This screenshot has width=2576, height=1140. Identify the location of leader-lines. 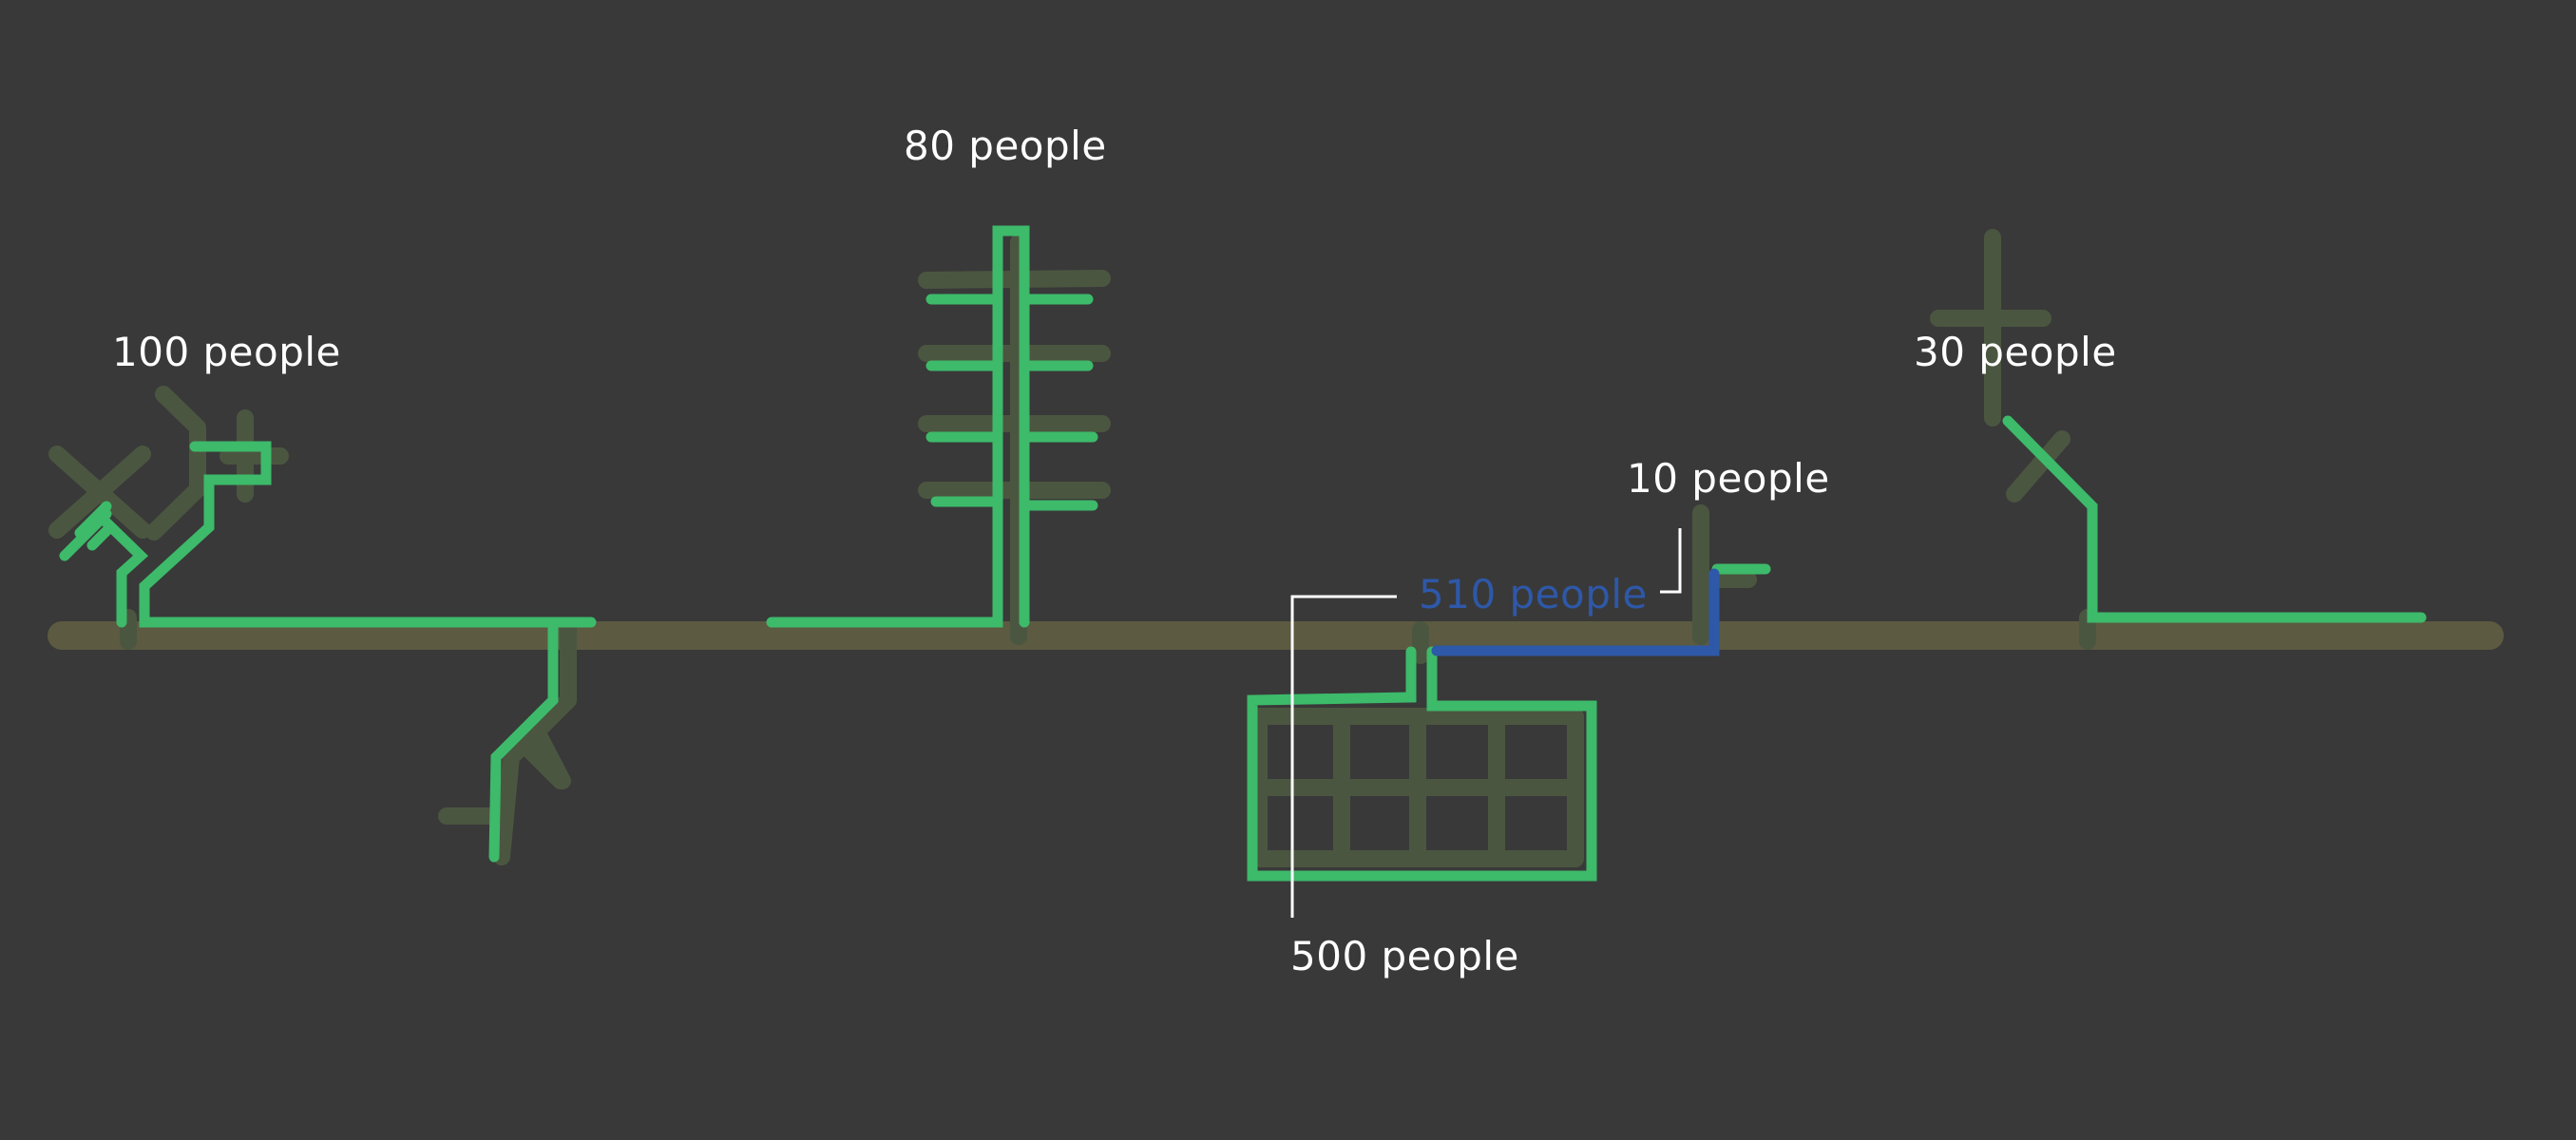
(1486, 723).